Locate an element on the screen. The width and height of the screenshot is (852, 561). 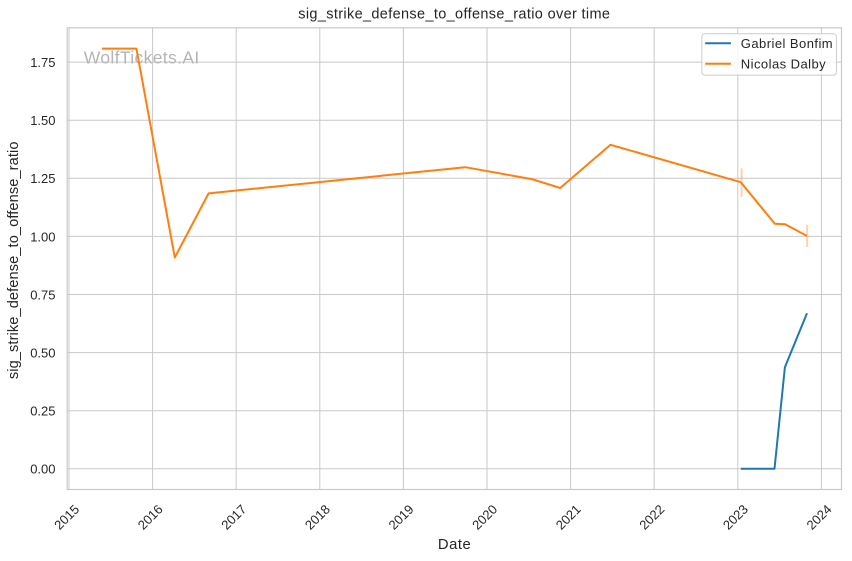
svg-text: 1.25 is located at coordinates (42, 178).